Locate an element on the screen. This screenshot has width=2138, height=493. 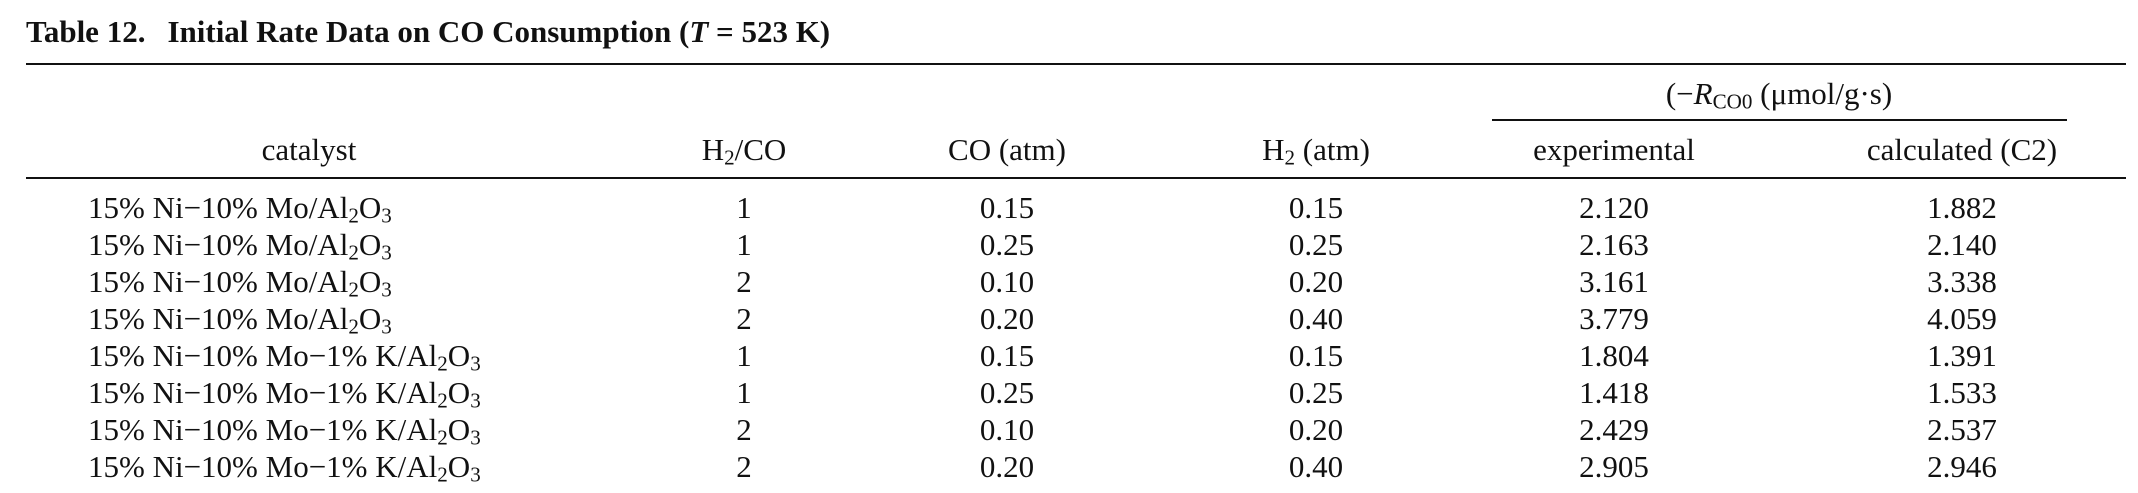
cell-experimental: 3.779 is located at coordinates (1614, 318).